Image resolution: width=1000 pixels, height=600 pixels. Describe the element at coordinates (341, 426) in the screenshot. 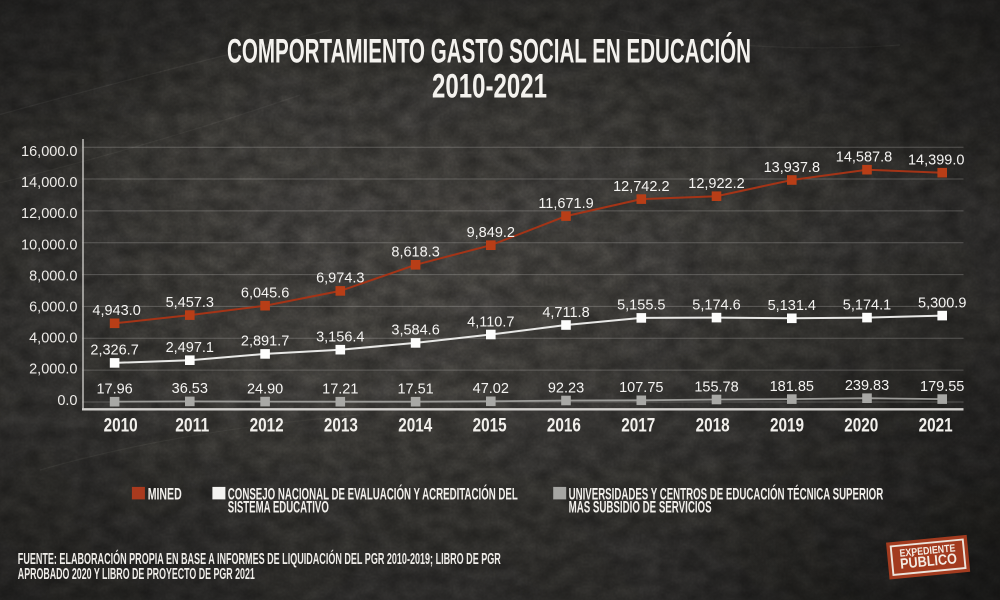

I see `svg-text: 2013` at that location.